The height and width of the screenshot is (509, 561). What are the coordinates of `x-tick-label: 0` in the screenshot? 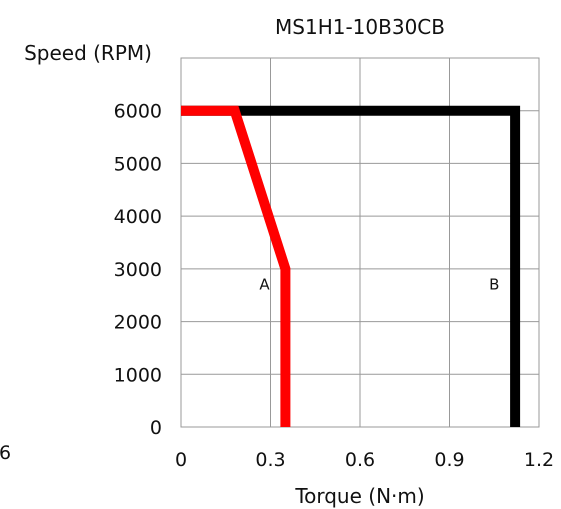 It's located at (181, 460).